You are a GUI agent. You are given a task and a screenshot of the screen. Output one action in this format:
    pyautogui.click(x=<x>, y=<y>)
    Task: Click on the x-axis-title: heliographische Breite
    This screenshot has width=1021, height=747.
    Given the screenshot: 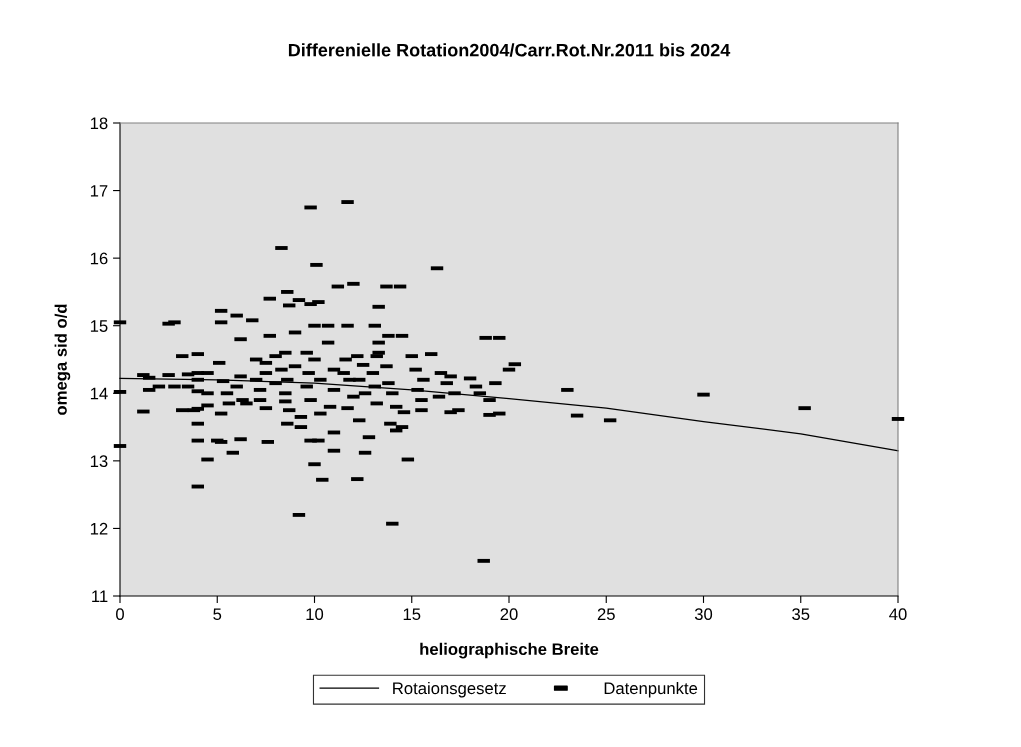 What is the action you would take?
    pyautogui.click(x=509, y=650)
    